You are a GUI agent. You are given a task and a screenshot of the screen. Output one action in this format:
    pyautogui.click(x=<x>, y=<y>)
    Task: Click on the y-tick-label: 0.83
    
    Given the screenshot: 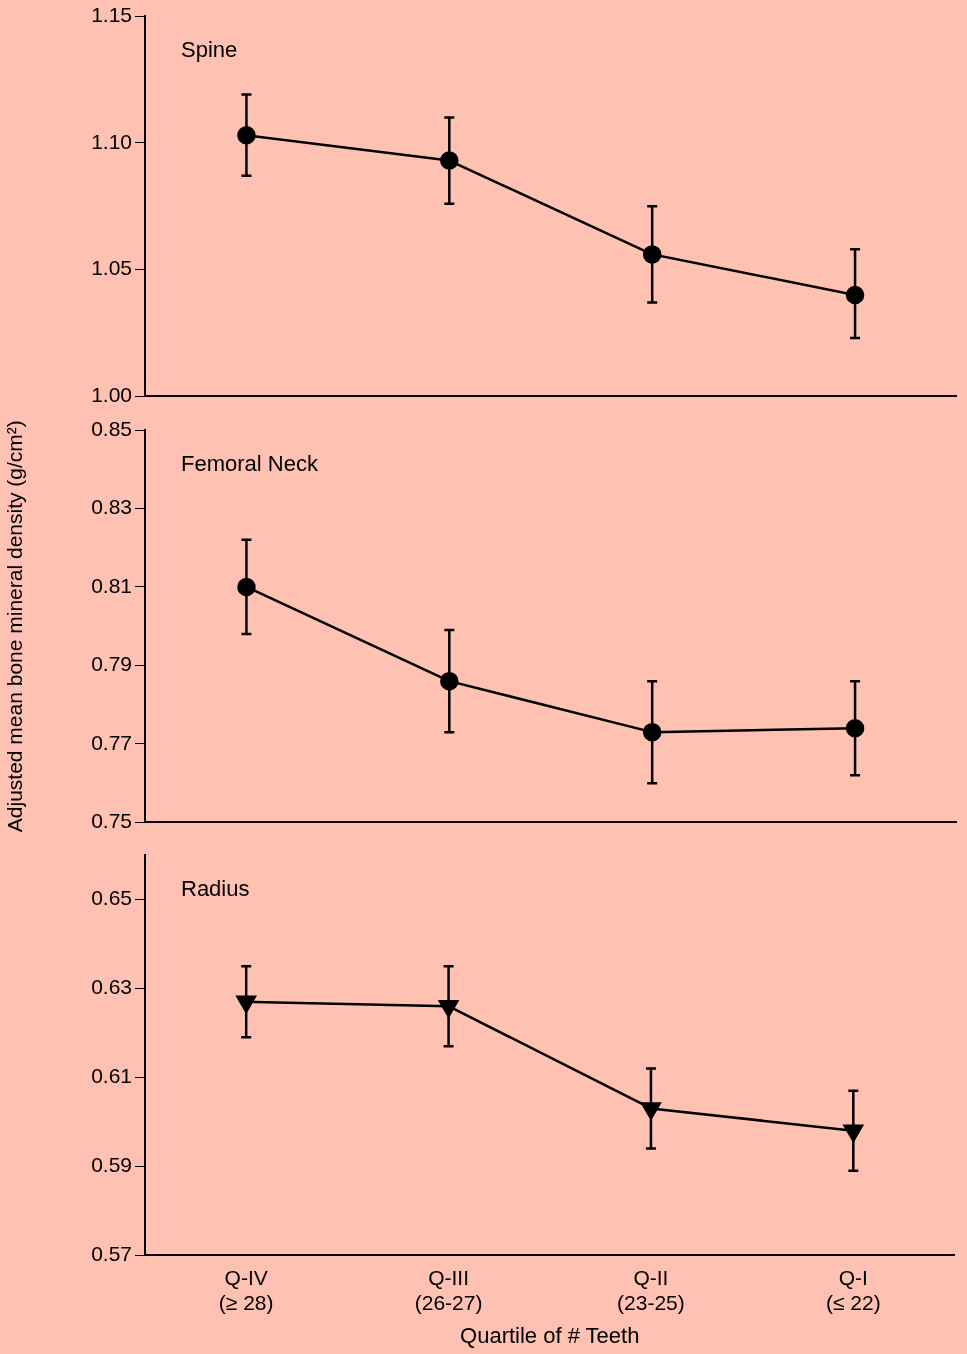 What is the action you would take?
    pyautogui.click(x=111, y=507)
    